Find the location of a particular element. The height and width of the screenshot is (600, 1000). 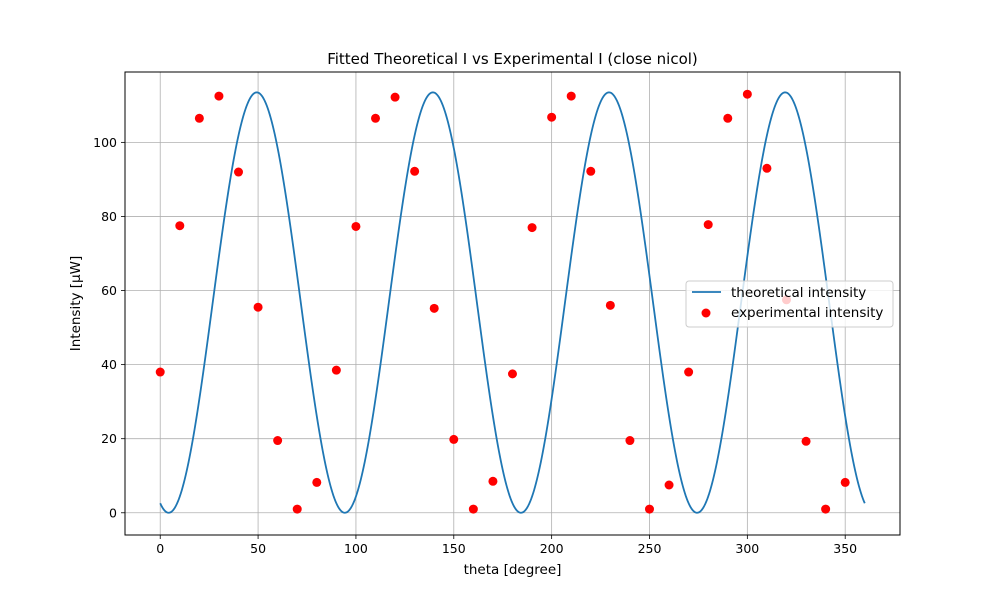

x-tick-label: 200 is located at coordinates (552, 548).